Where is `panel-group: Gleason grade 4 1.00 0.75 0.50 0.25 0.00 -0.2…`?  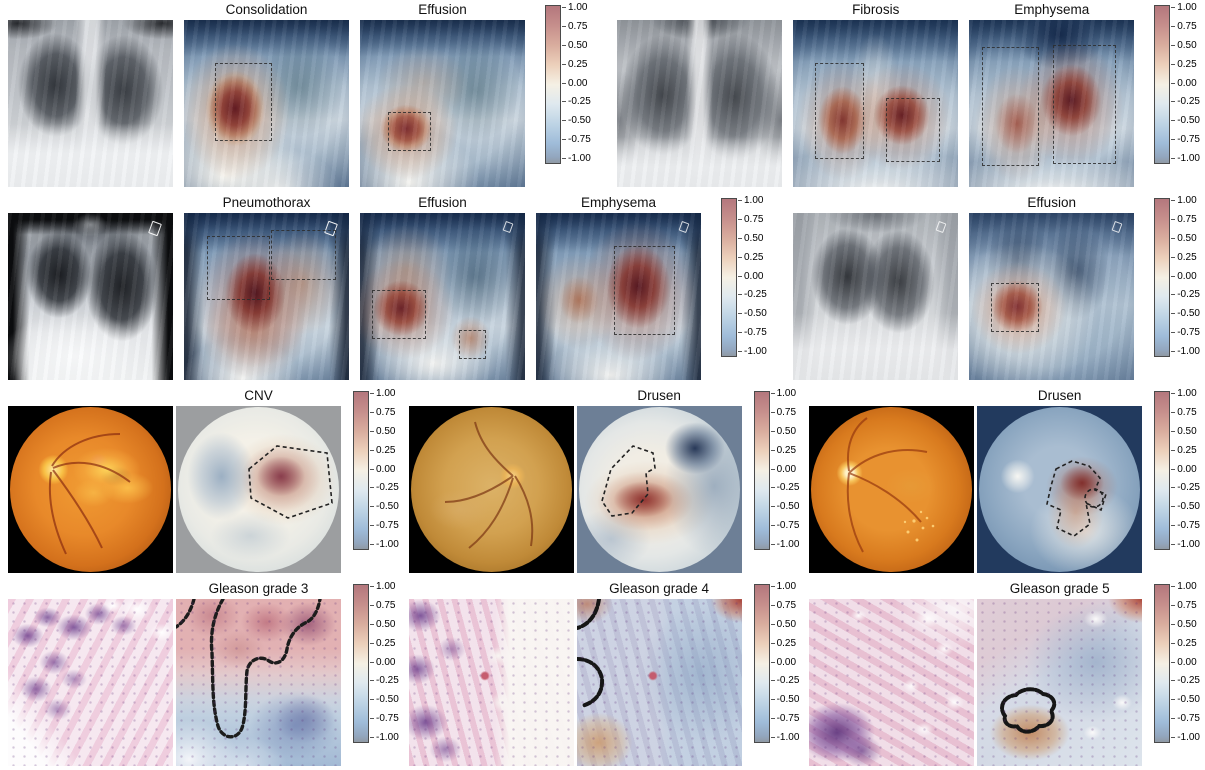
panel-group: Gleason grade 4 1.00 0.75 0.50 0.25 0.00 -0.2… is located at coordinates (604, 672).